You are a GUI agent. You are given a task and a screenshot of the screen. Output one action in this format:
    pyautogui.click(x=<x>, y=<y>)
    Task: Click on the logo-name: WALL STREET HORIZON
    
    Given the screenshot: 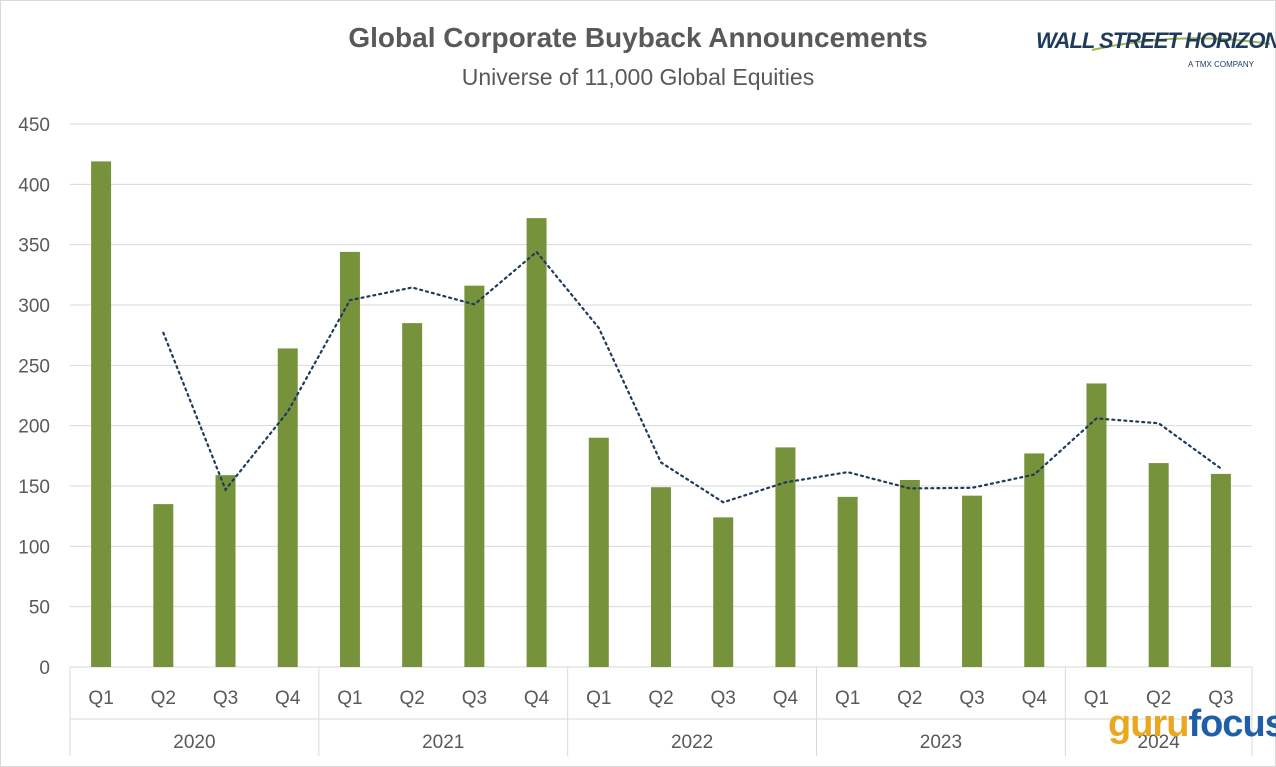 What is the action you would take?
    pyautogui.click(x=1156, y=40)
    